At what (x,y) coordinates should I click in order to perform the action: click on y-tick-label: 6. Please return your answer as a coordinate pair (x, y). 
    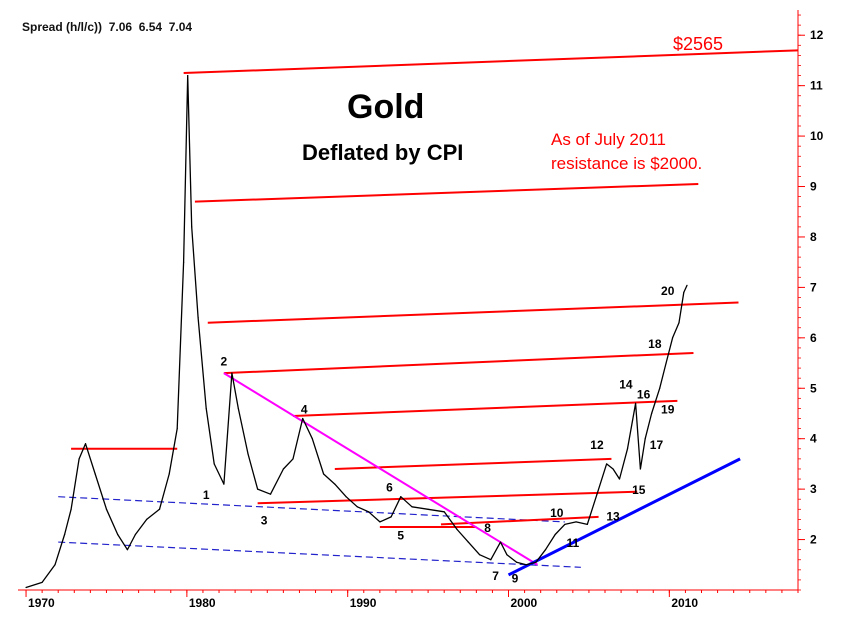
    Looking at the image, I should click on (813, 338).